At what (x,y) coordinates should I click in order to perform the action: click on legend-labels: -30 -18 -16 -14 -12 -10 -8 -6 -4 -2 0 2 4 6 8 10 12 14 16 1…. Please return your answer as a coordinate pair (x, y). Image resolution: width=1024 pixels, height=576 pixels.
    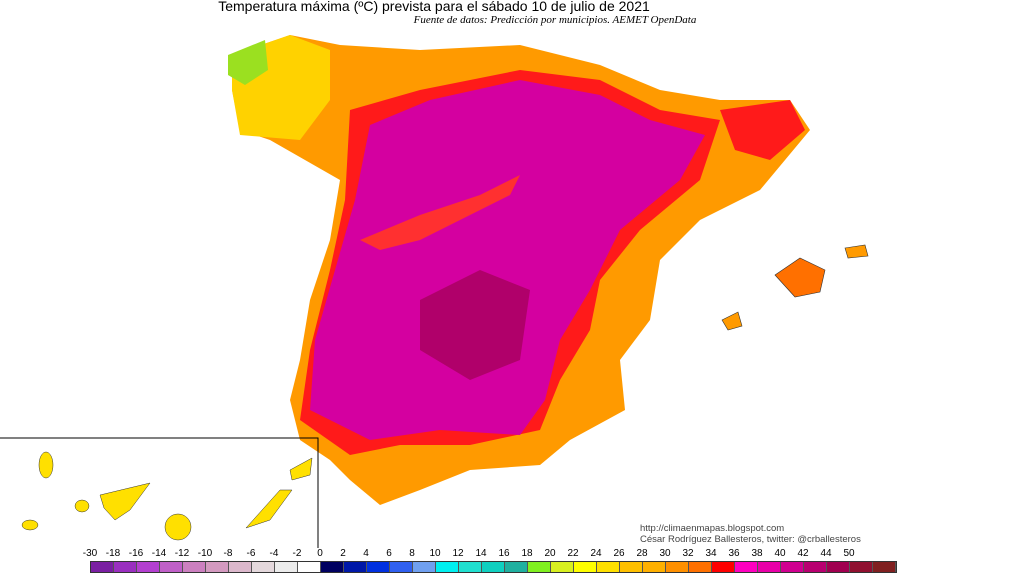
    Looking at the image, I should click on (489, 554).